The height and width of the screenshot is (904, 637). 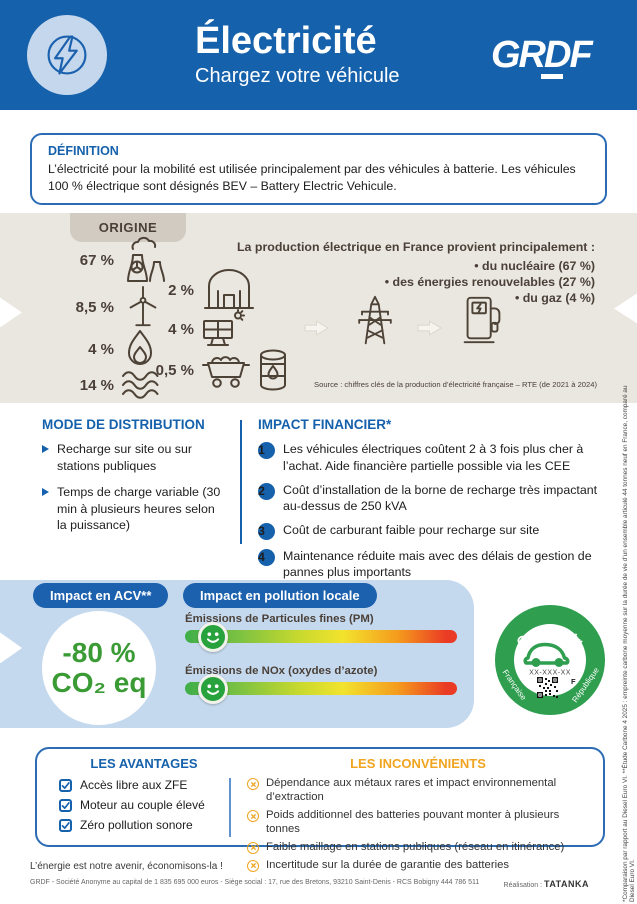 What do you see at coordinates (523, 886) in the screenshot?
I see `credit-label: Réalisation :` at bounding box center [523, 886].